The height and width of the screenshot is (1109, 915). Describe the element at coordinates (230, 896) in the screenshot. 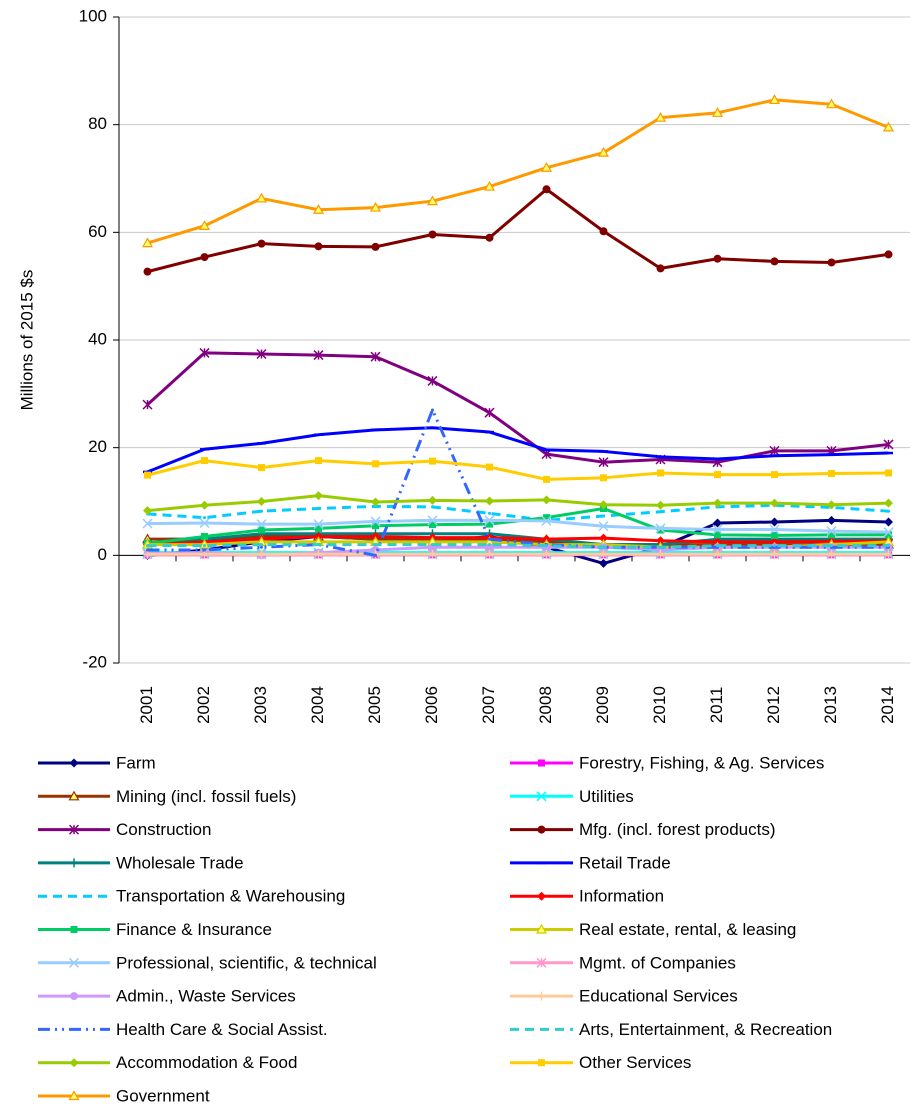

I see `legend-label: Transportation & Warehousing` at that location.